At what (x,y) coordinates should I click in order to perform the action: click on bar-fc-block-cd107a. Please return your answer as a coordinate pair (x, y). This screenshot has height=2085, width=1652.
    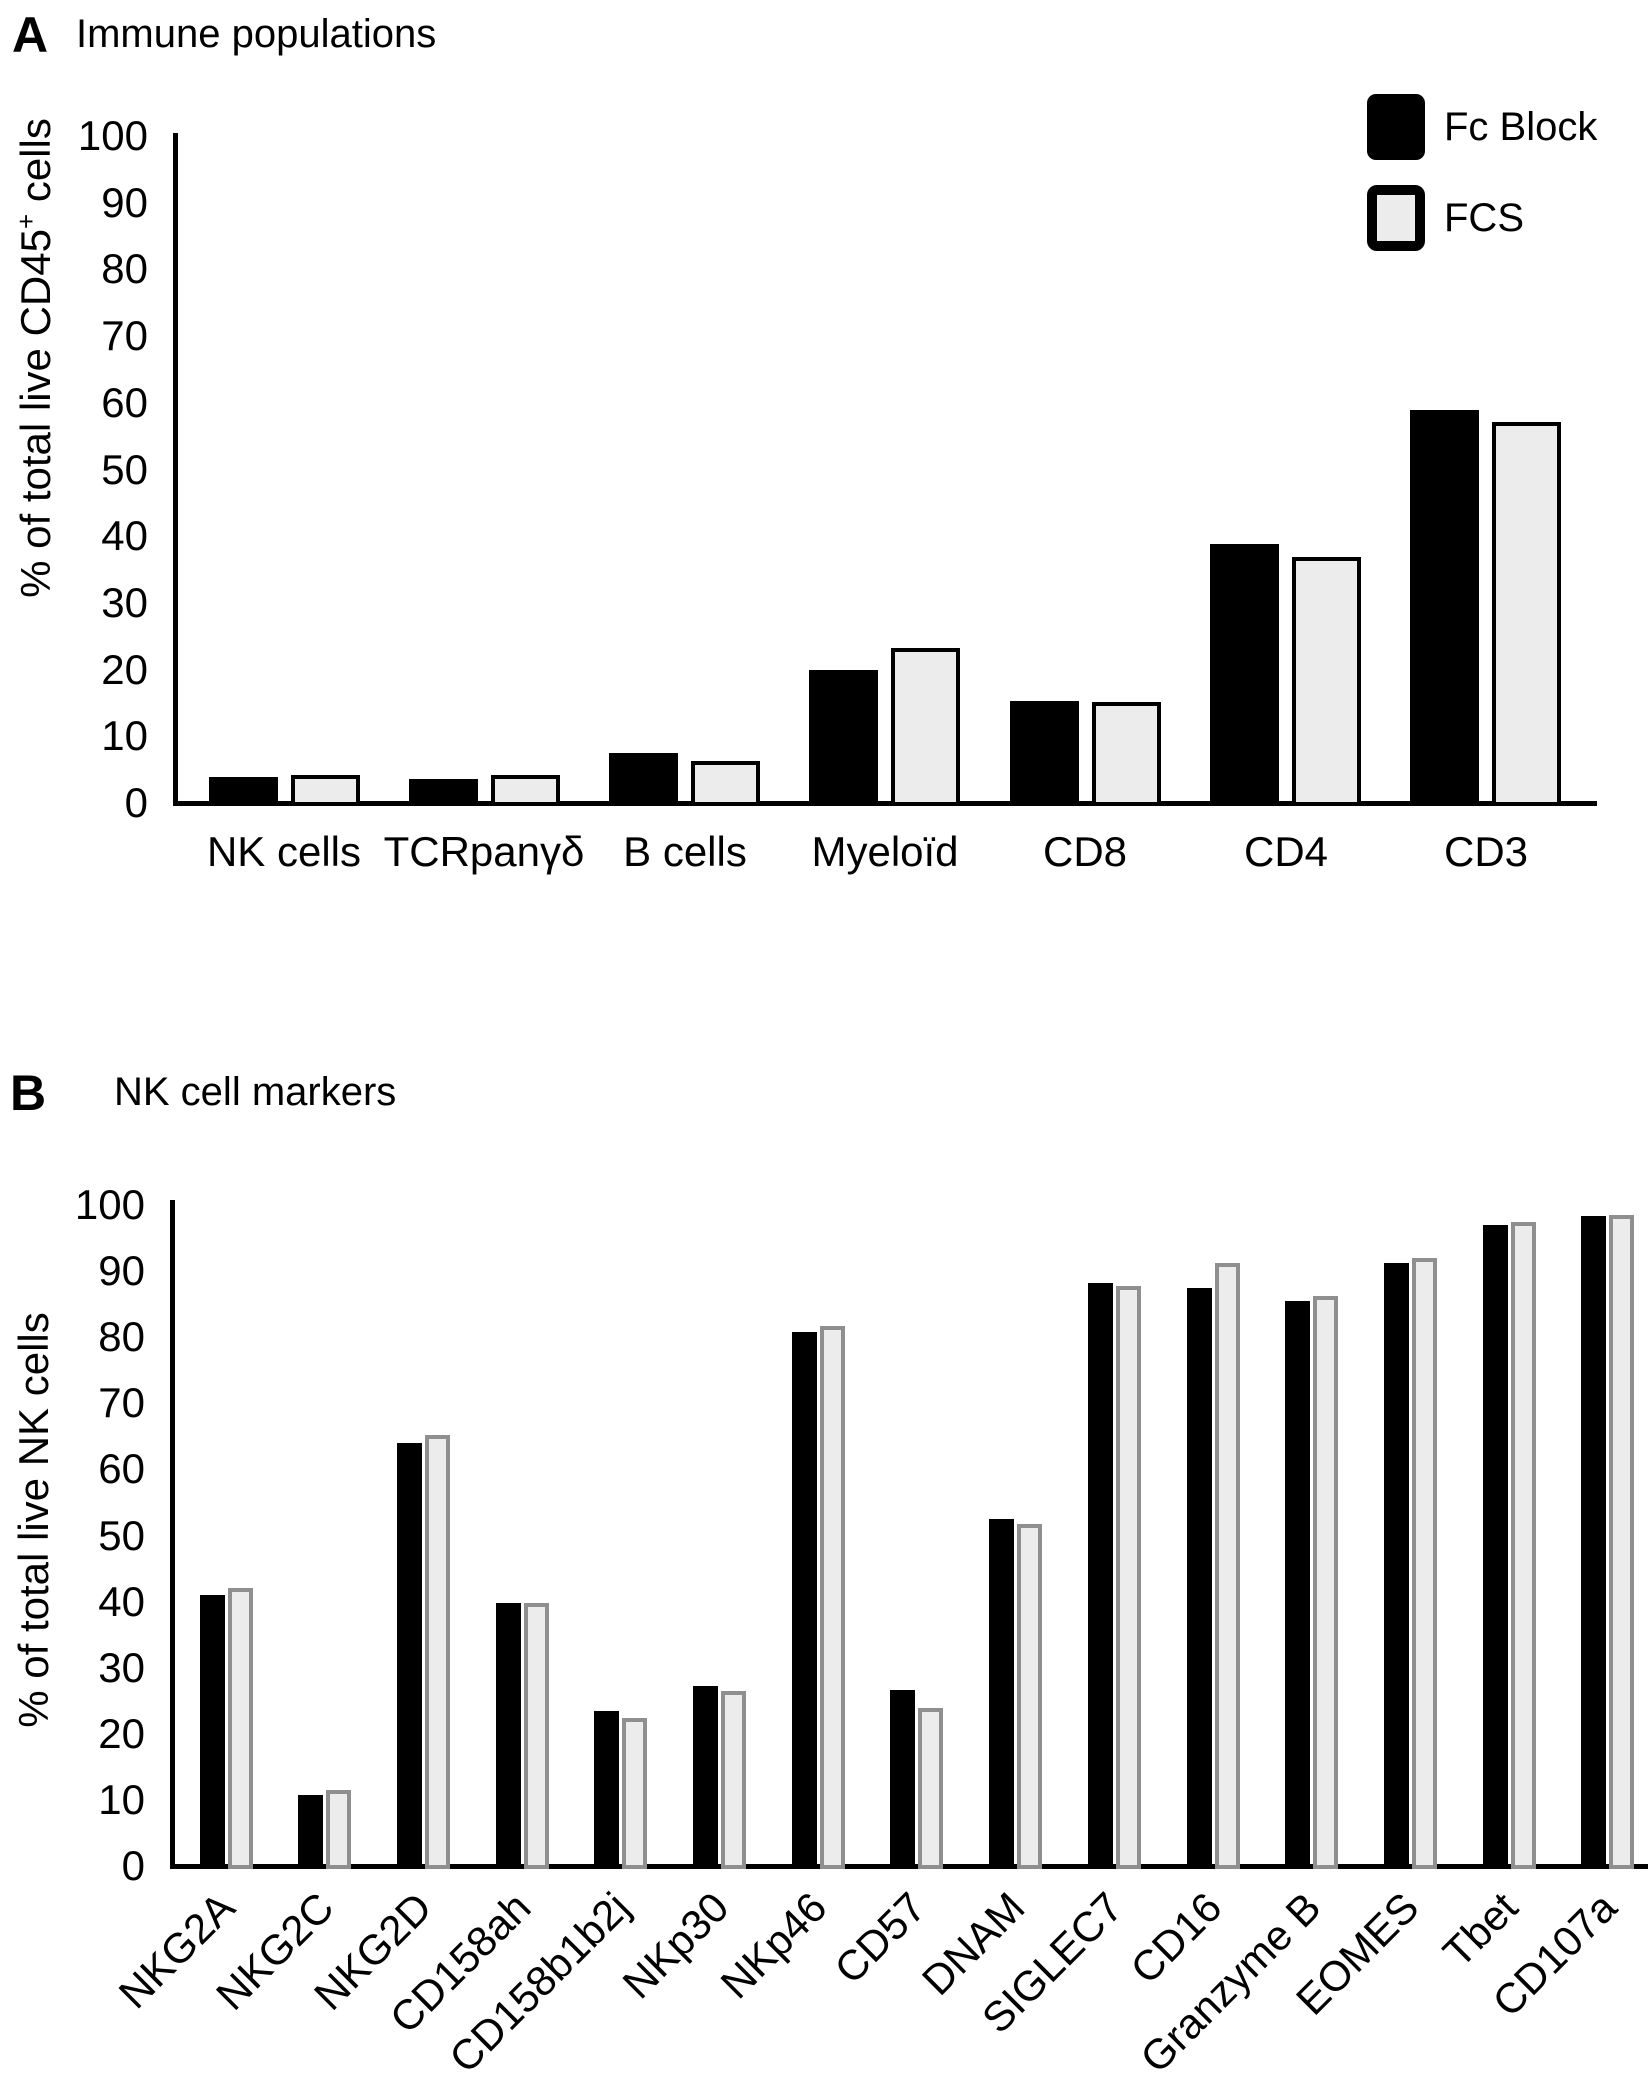
    Looking at the image, I should click on (1593, 1542).